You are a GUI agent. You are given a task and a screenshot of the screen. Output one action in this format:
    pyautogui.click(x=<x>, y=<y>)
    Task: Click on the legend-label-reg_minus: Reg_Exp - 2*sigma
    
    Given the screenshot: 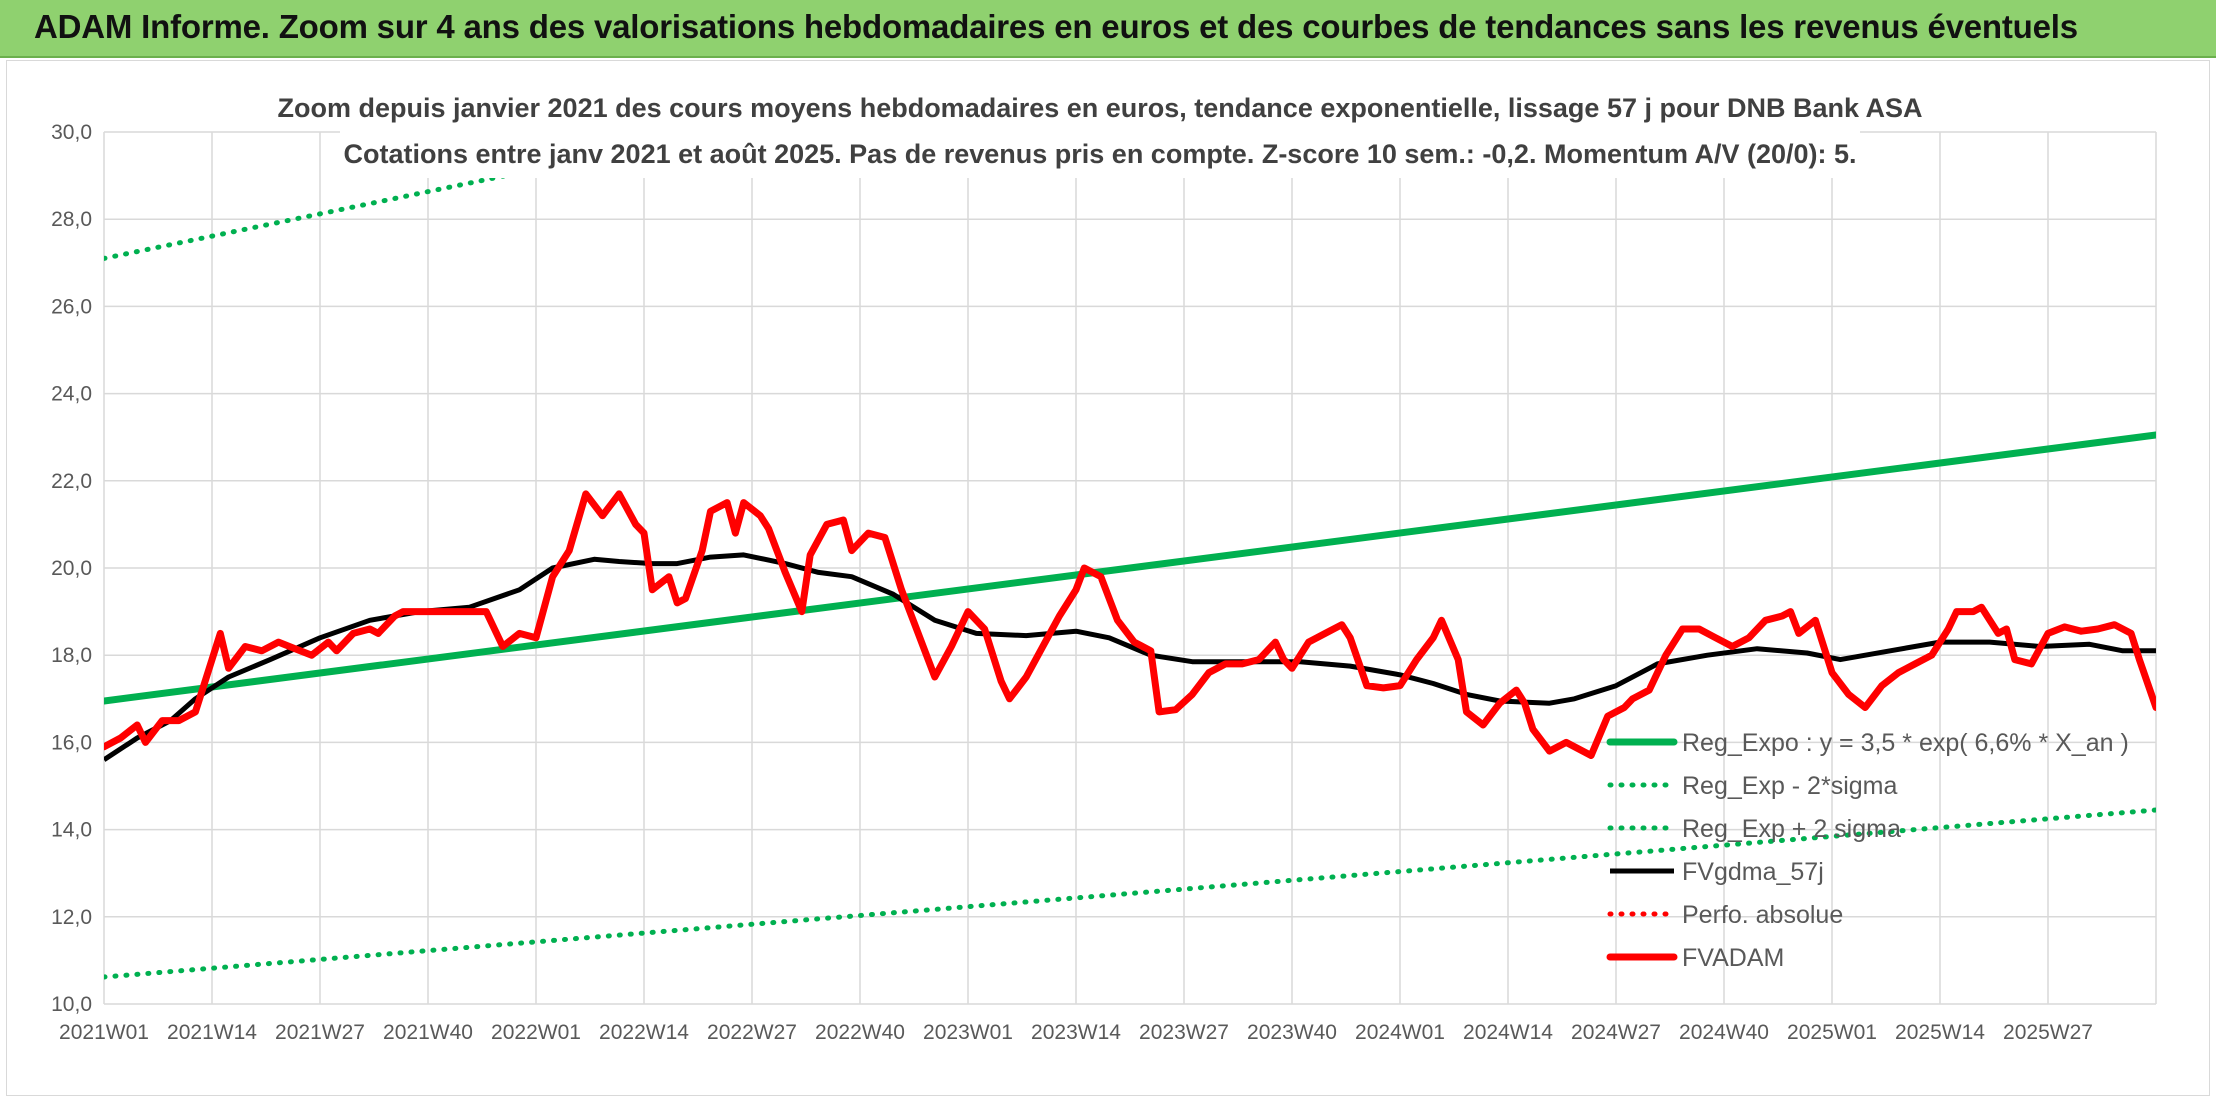 What is the action you would take?
    pyautogui.click(x=1789, y=786)
    